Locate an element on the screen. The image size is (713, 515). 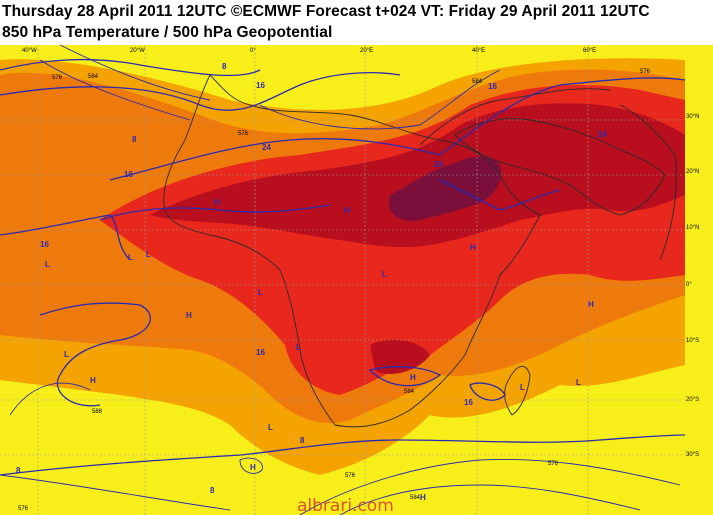
tick-lat-20n: 20°N is located at coordinates (692, 172).